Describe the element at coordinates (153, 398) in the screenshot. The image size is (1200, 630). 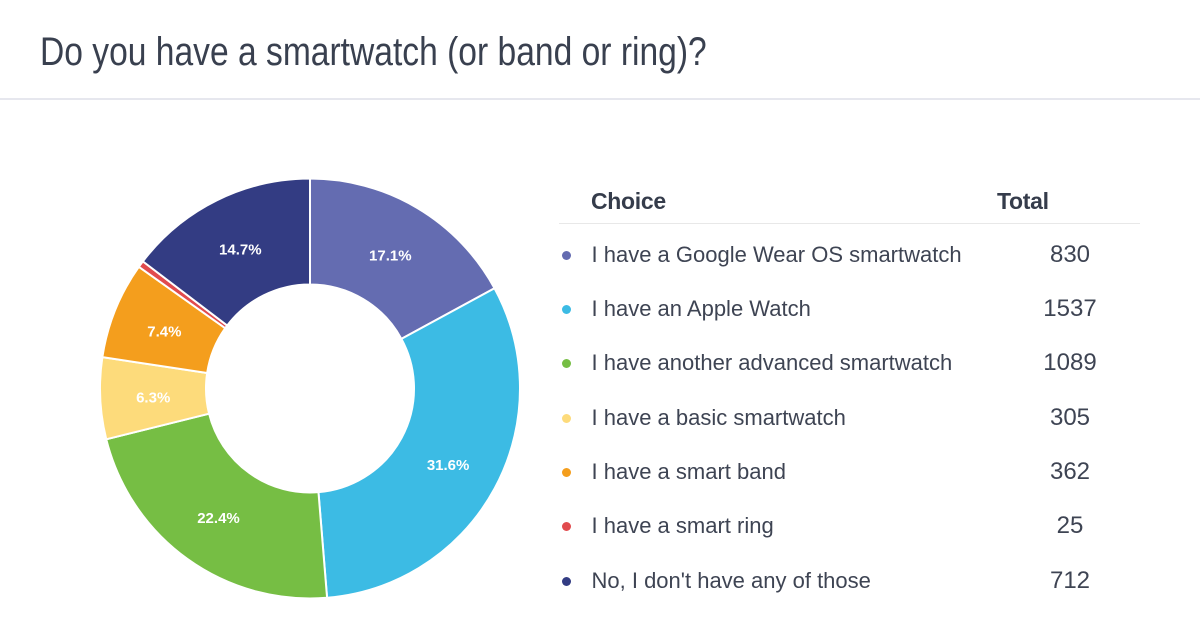
I see `svg-text: 6.3%` at that location.